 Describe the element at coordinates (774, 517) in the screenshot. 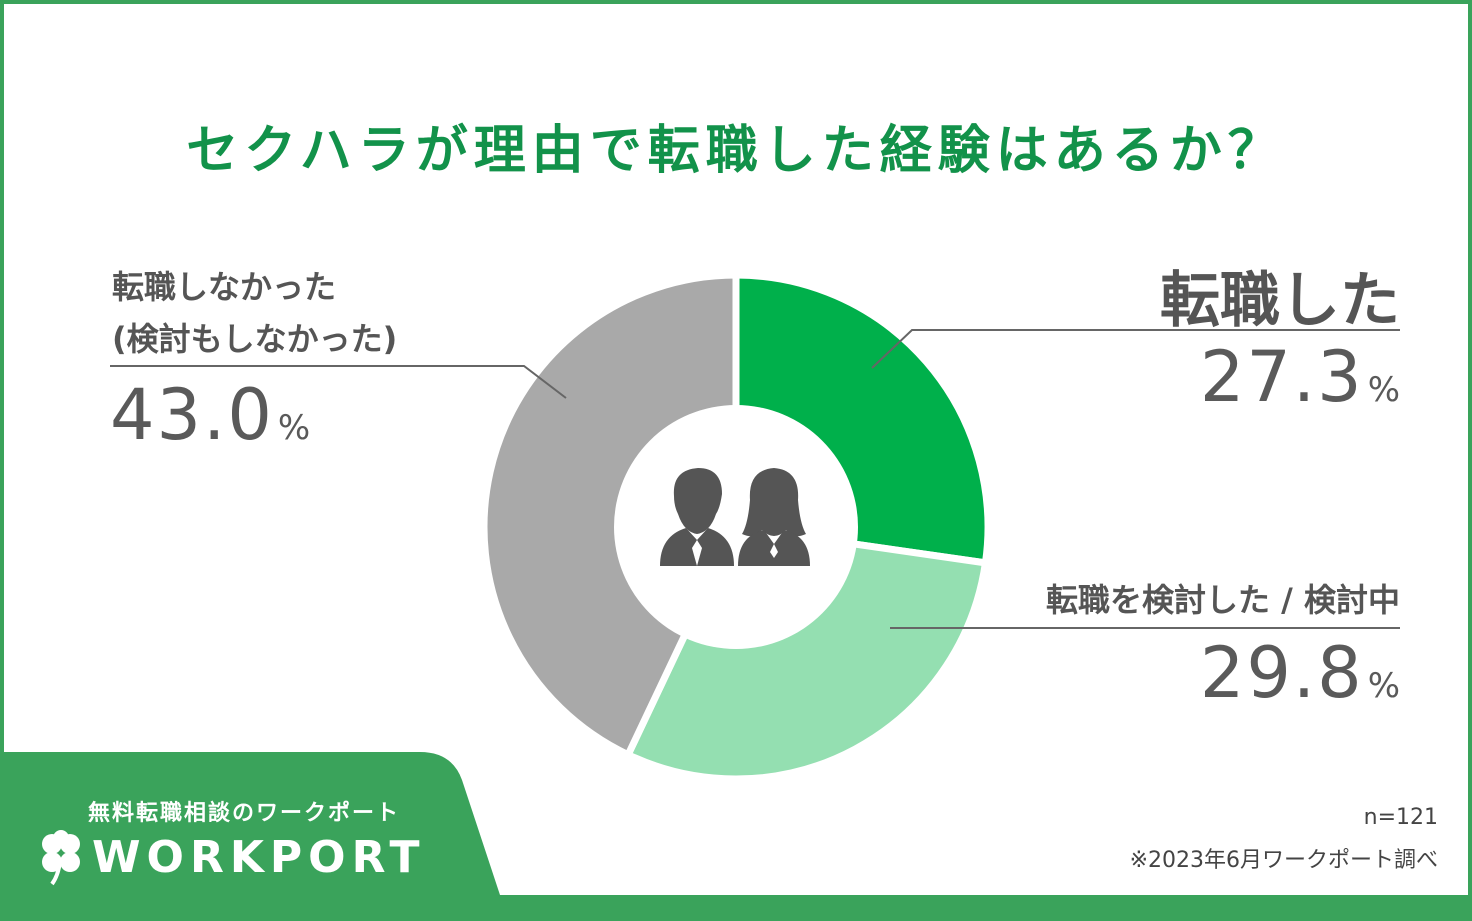

I see `woman-icon` at that location.